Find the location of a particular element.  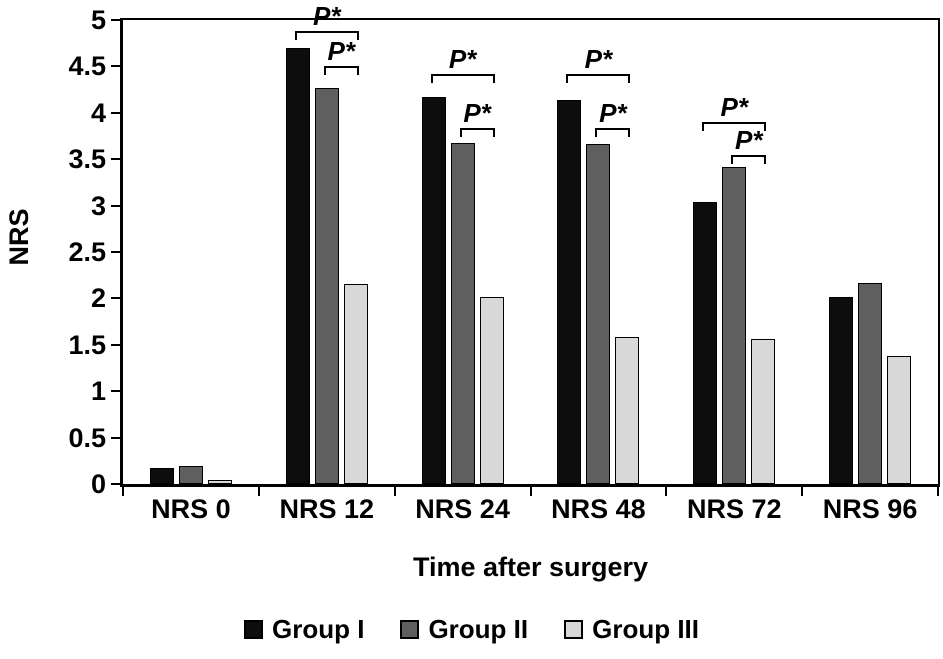

y-tick-label: 4.5 is located at coordinates (87, 66).